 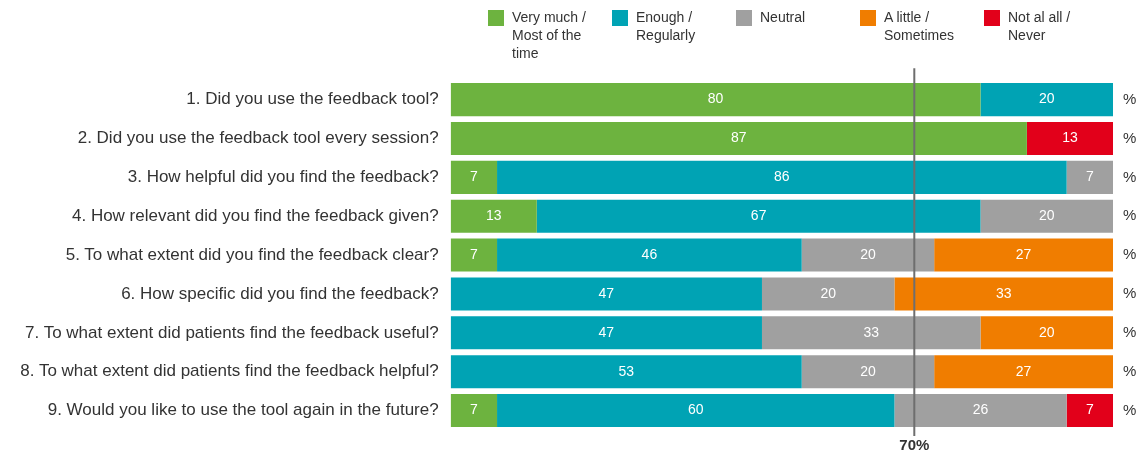 I want to click on legend-label: Not al all / Never, so click(x=1040, y=26).